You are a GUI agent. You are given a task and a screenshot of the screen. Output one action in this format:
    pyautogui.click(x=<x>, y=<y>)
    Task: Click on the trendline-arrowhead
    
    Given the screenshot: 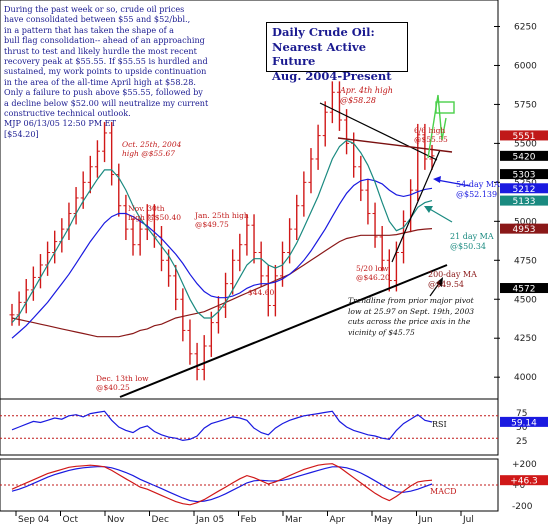 What is the action you would take?
    pyautogui.click(x=439, y=282)
    